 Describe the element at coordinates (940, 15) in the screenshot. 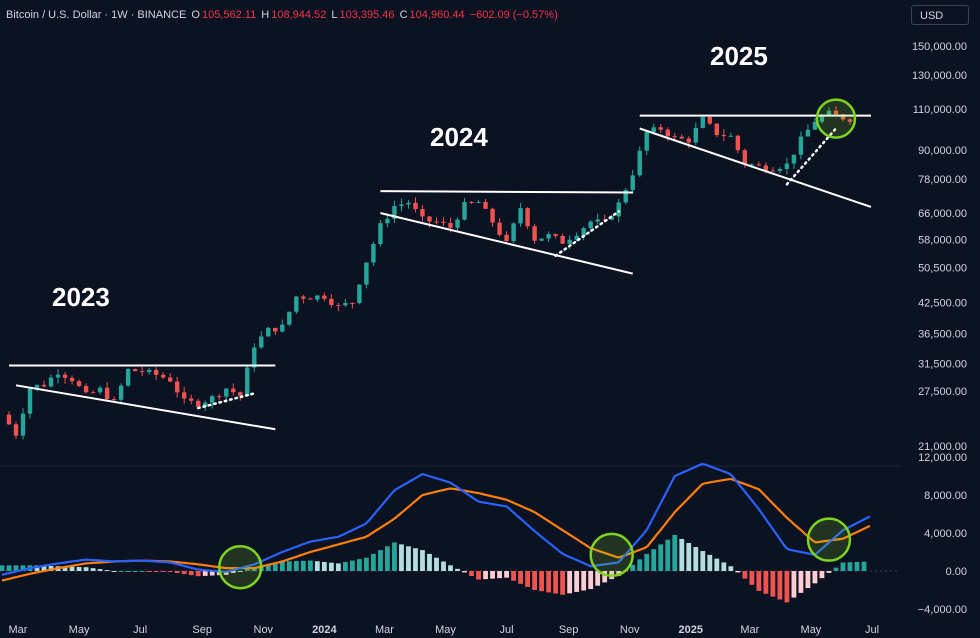

I see `currency-button: USD` at that location.